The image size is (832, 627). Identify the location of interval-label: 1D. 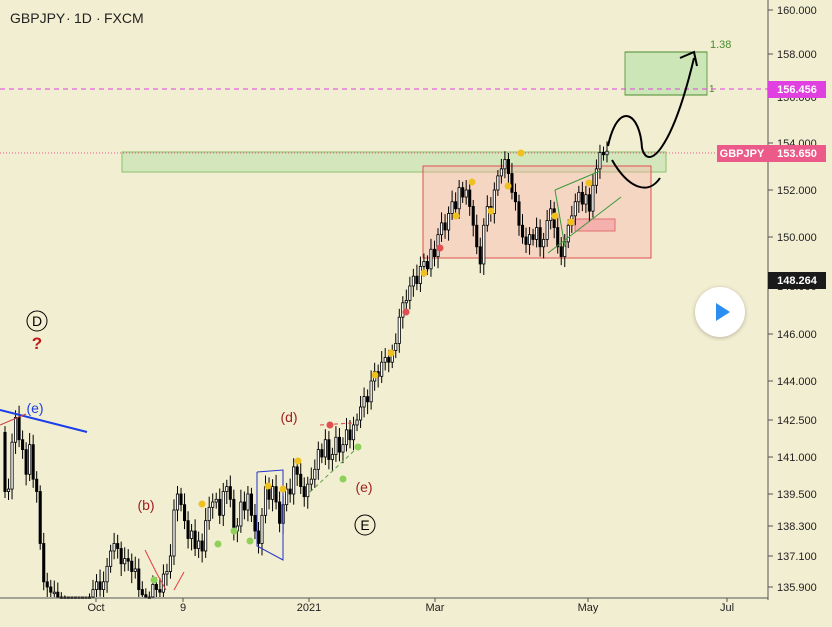
(83, 18).